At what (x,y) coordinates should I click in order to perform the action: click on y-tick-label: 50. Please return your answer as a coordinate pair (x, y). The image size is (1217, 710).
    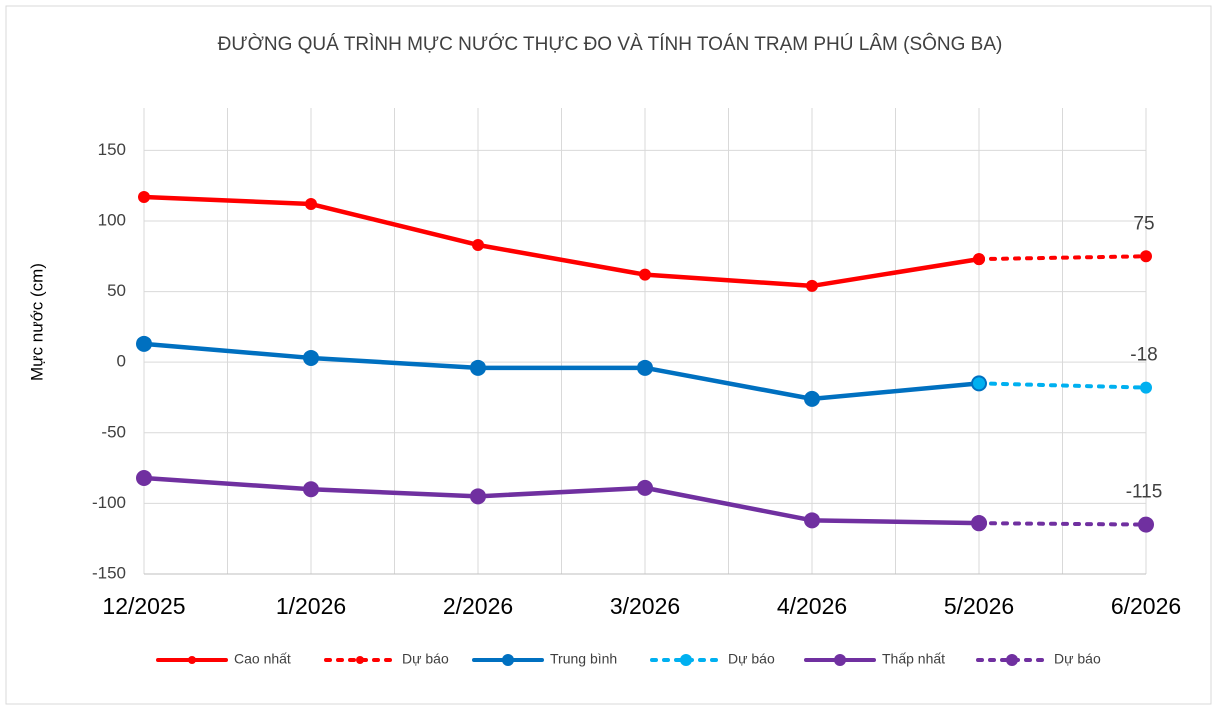
    Looking at the image, I should click on (116, 290).